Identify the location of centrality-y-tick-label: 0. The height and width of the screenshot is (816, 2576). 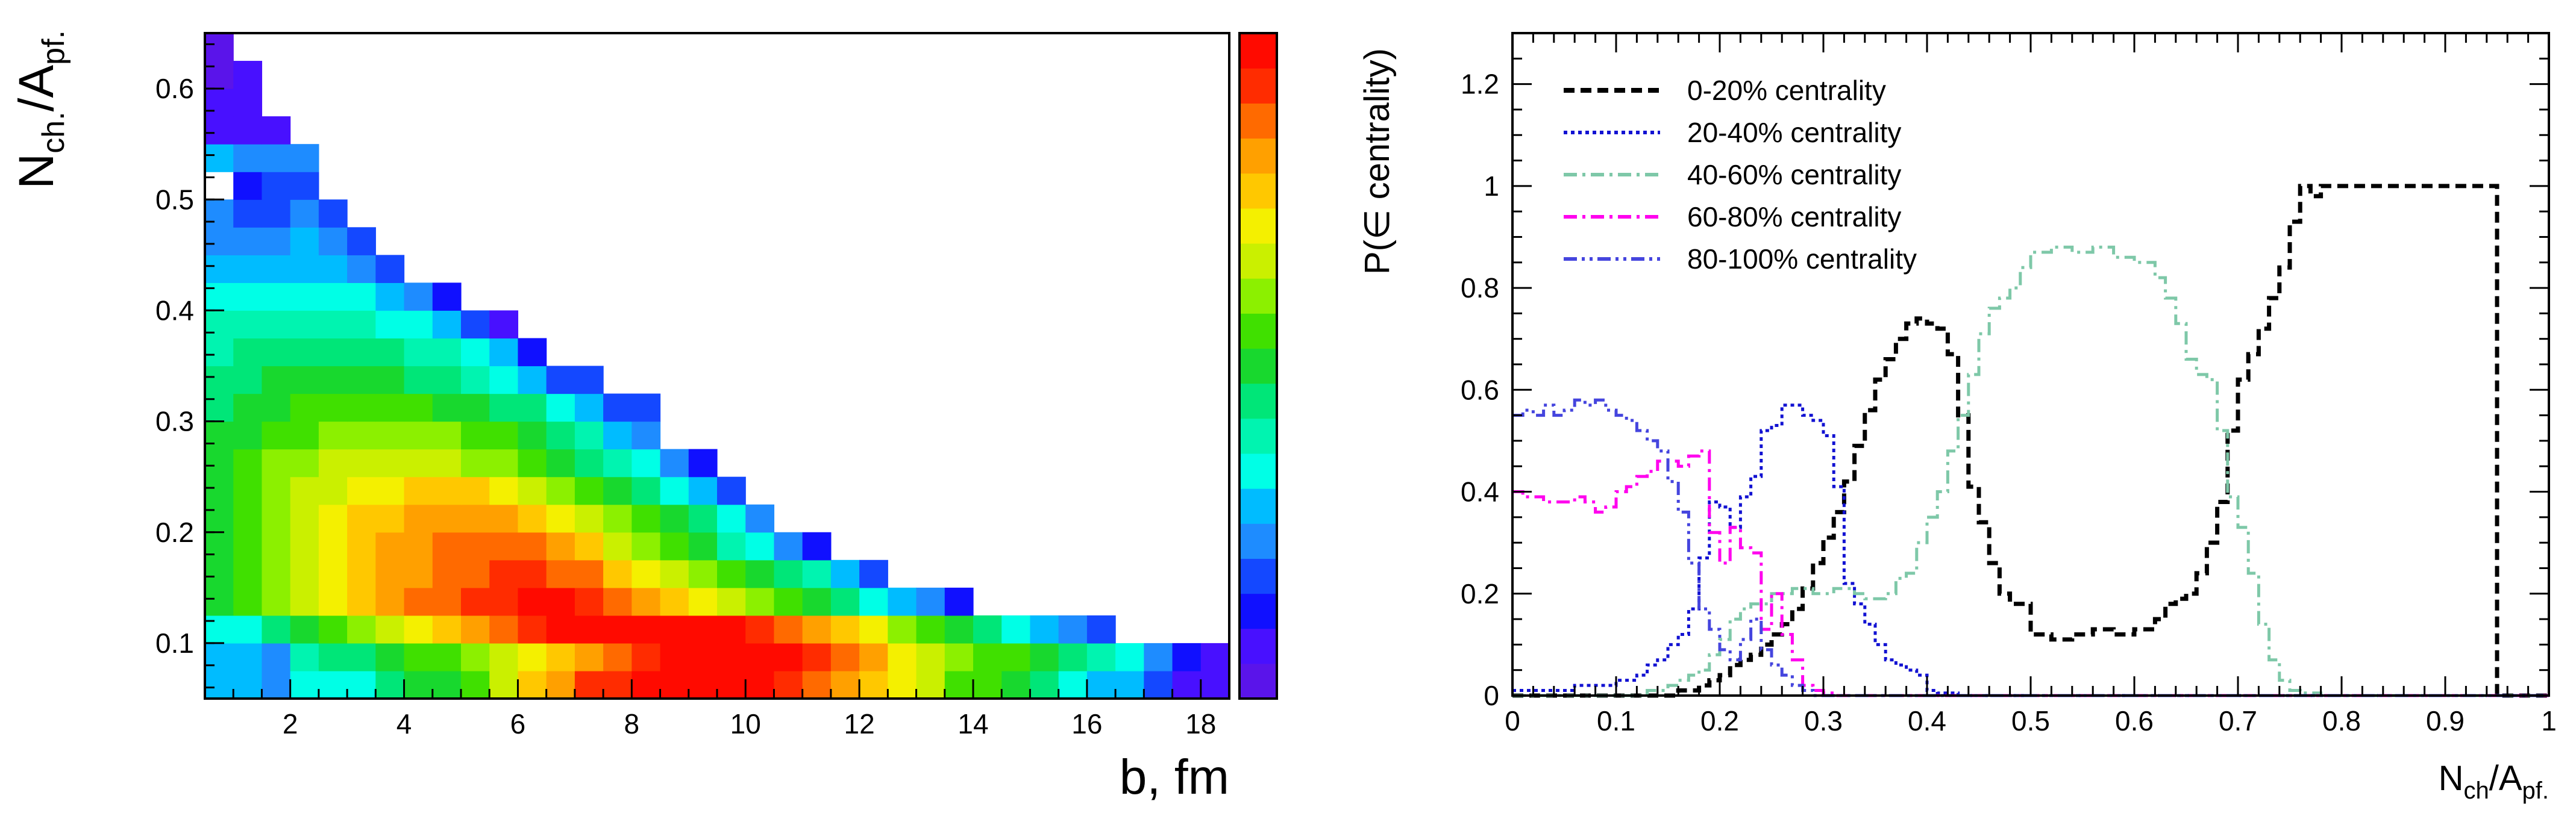
(1491, 695).